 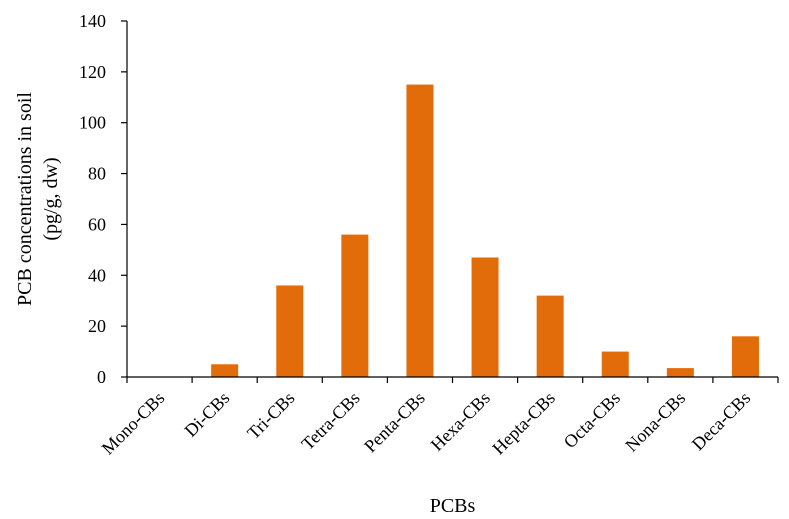 What do you see at coordinates (330, 421) in the screenshot?
I see `x-tick-label: Tetra-CBs` at bounding box center [330, 421].